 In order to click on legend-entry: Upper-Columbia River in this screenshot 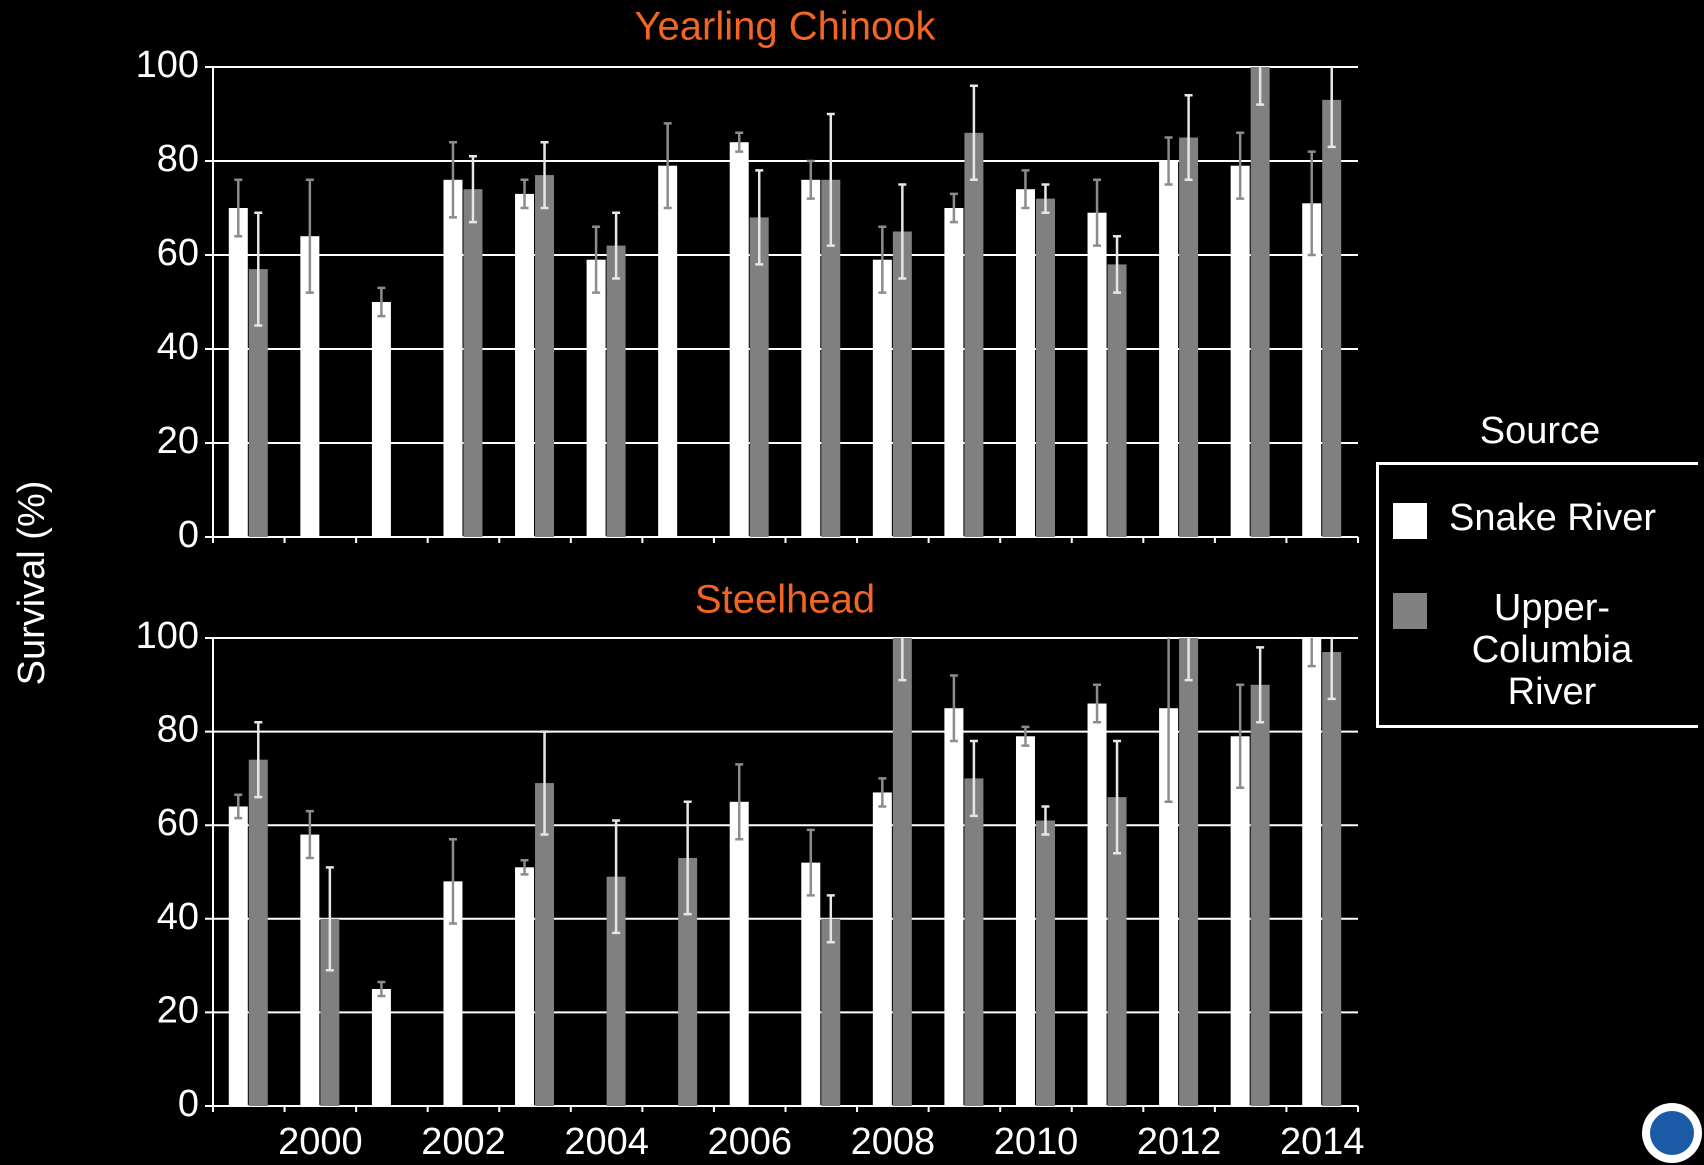, I will do `click(1535, 650)`.